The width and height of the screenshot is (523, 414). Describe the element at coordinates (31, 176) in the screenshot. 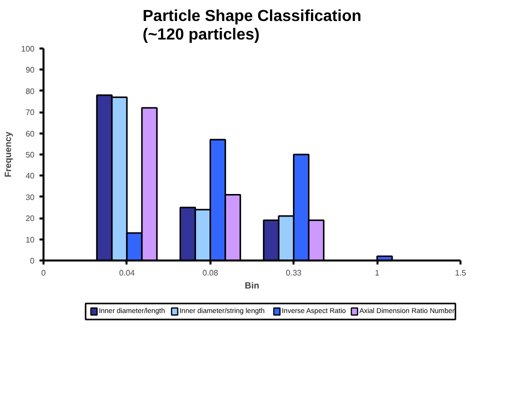

I see `y-tick-label: 40` at that location.